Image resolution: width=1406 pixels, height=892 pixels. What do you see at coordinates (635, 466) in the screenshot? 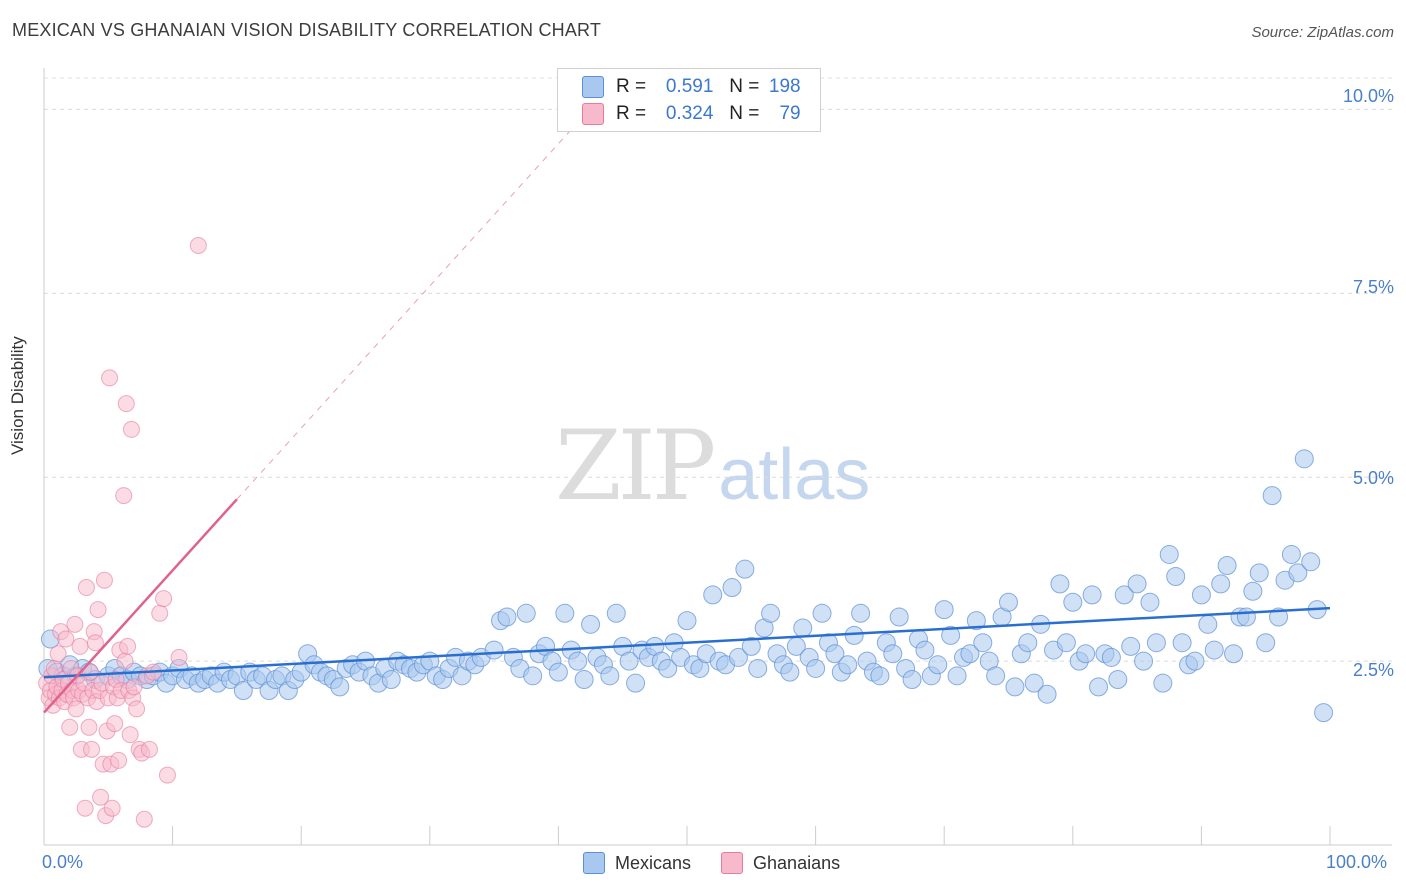
I see `watermark-zip: ZIP` at bounding box center [635, 466].